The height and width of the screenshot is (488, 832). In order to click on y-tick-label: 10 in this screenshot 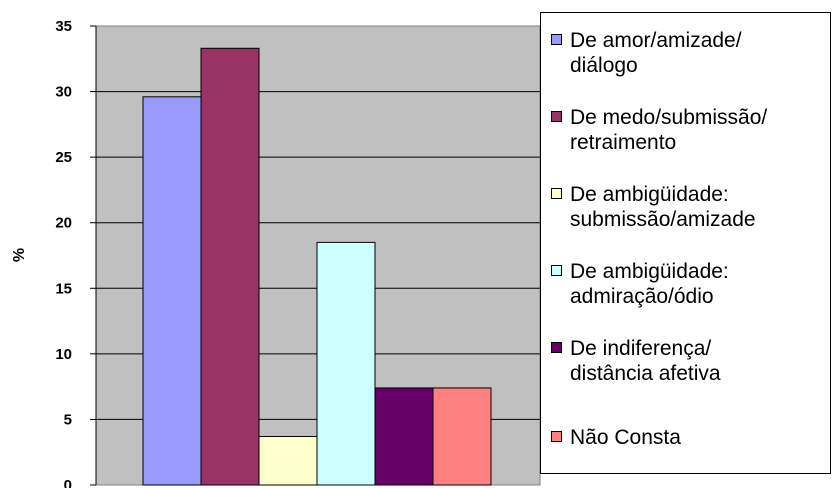, I will do `click(63, 354)`.